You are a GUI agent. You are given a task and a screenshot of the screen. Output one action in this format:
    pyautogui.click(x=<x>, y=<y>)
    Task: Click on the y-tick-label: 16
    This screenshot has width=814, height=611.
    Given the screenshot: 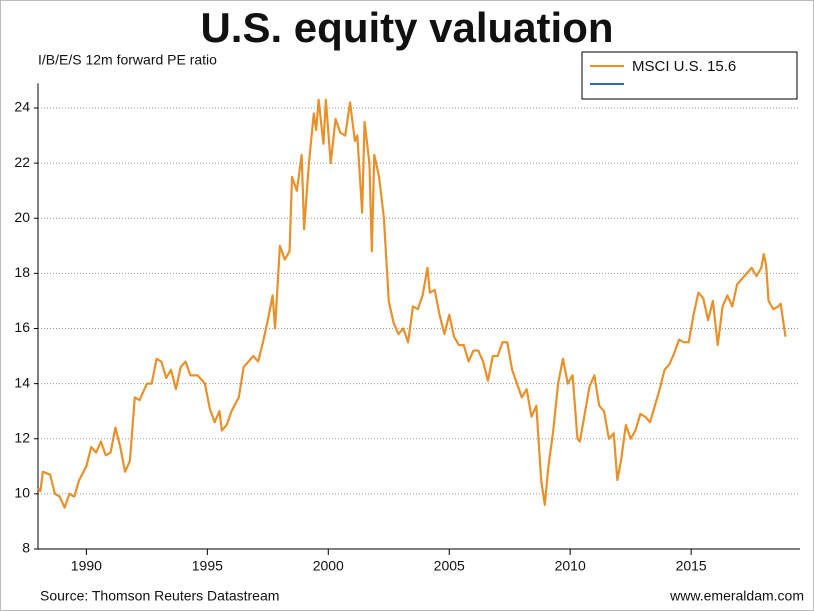 What is the action you would take?
    pyautogui.click(x=22, y=327)
    